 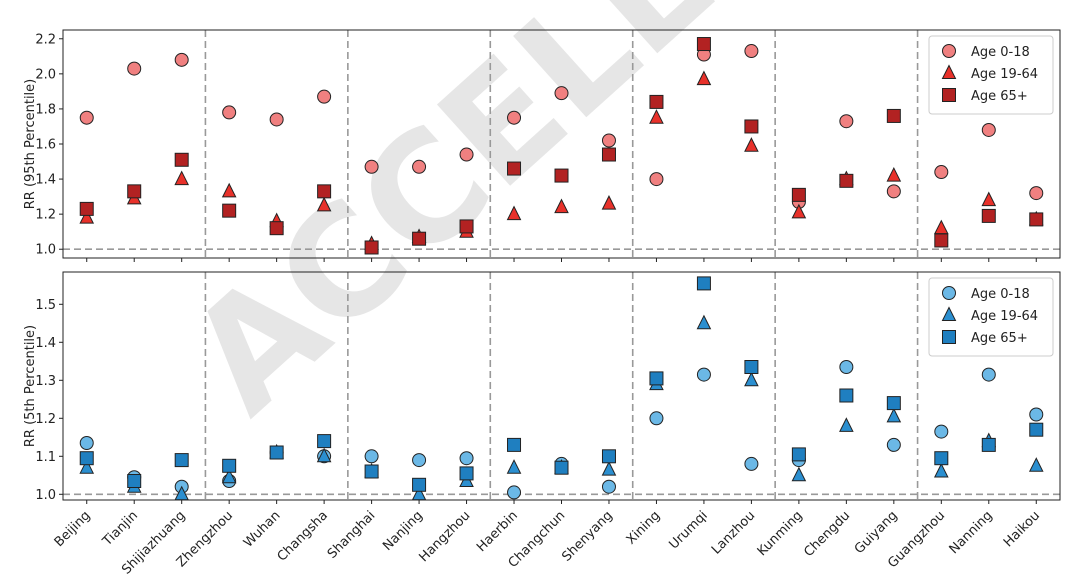 What do you see at coordinates (827, 534) in the screenshot?
I see `x-tick-label: Chengdu` at bounding box center [827, 534].